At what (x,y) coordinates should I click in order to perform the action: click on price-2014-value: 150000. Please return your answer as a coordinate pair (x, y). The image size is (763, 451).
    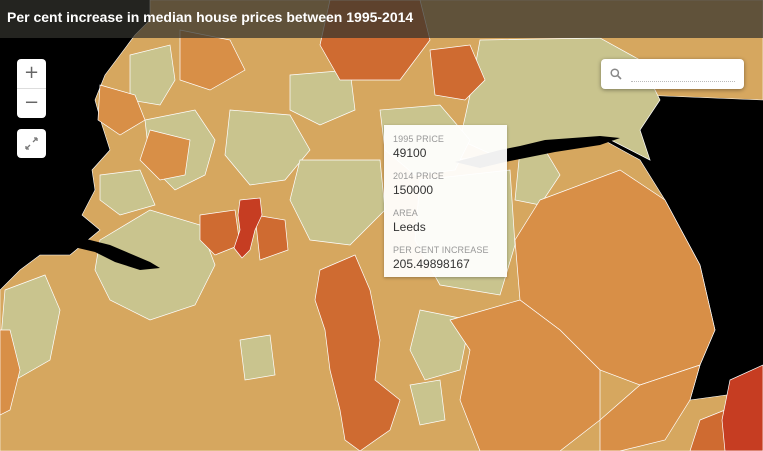
    Looking at the image, I should click on (413, 190).